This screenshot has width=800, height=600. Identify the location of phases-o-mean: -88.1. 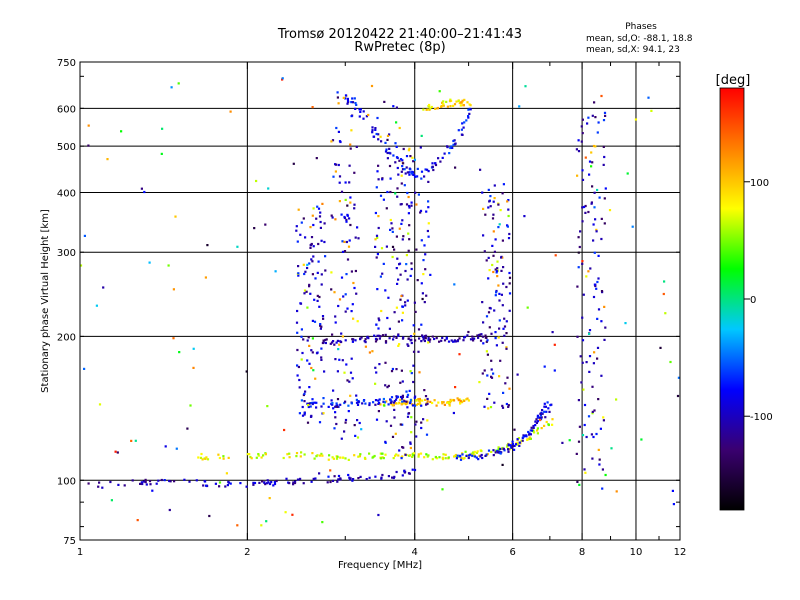
(655, 39).